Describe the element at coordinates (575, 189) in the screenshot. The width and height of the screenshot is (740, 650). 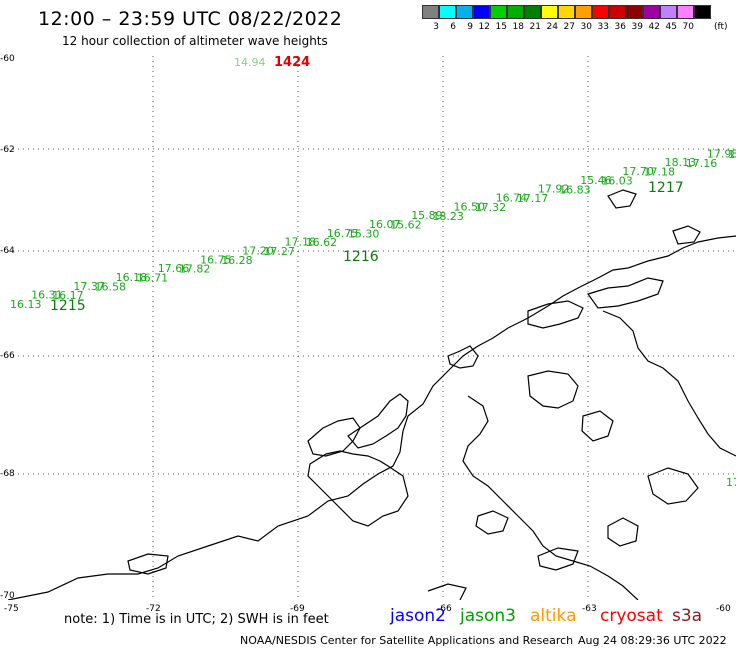
I see `wave-height-value: 16.83` at that location.